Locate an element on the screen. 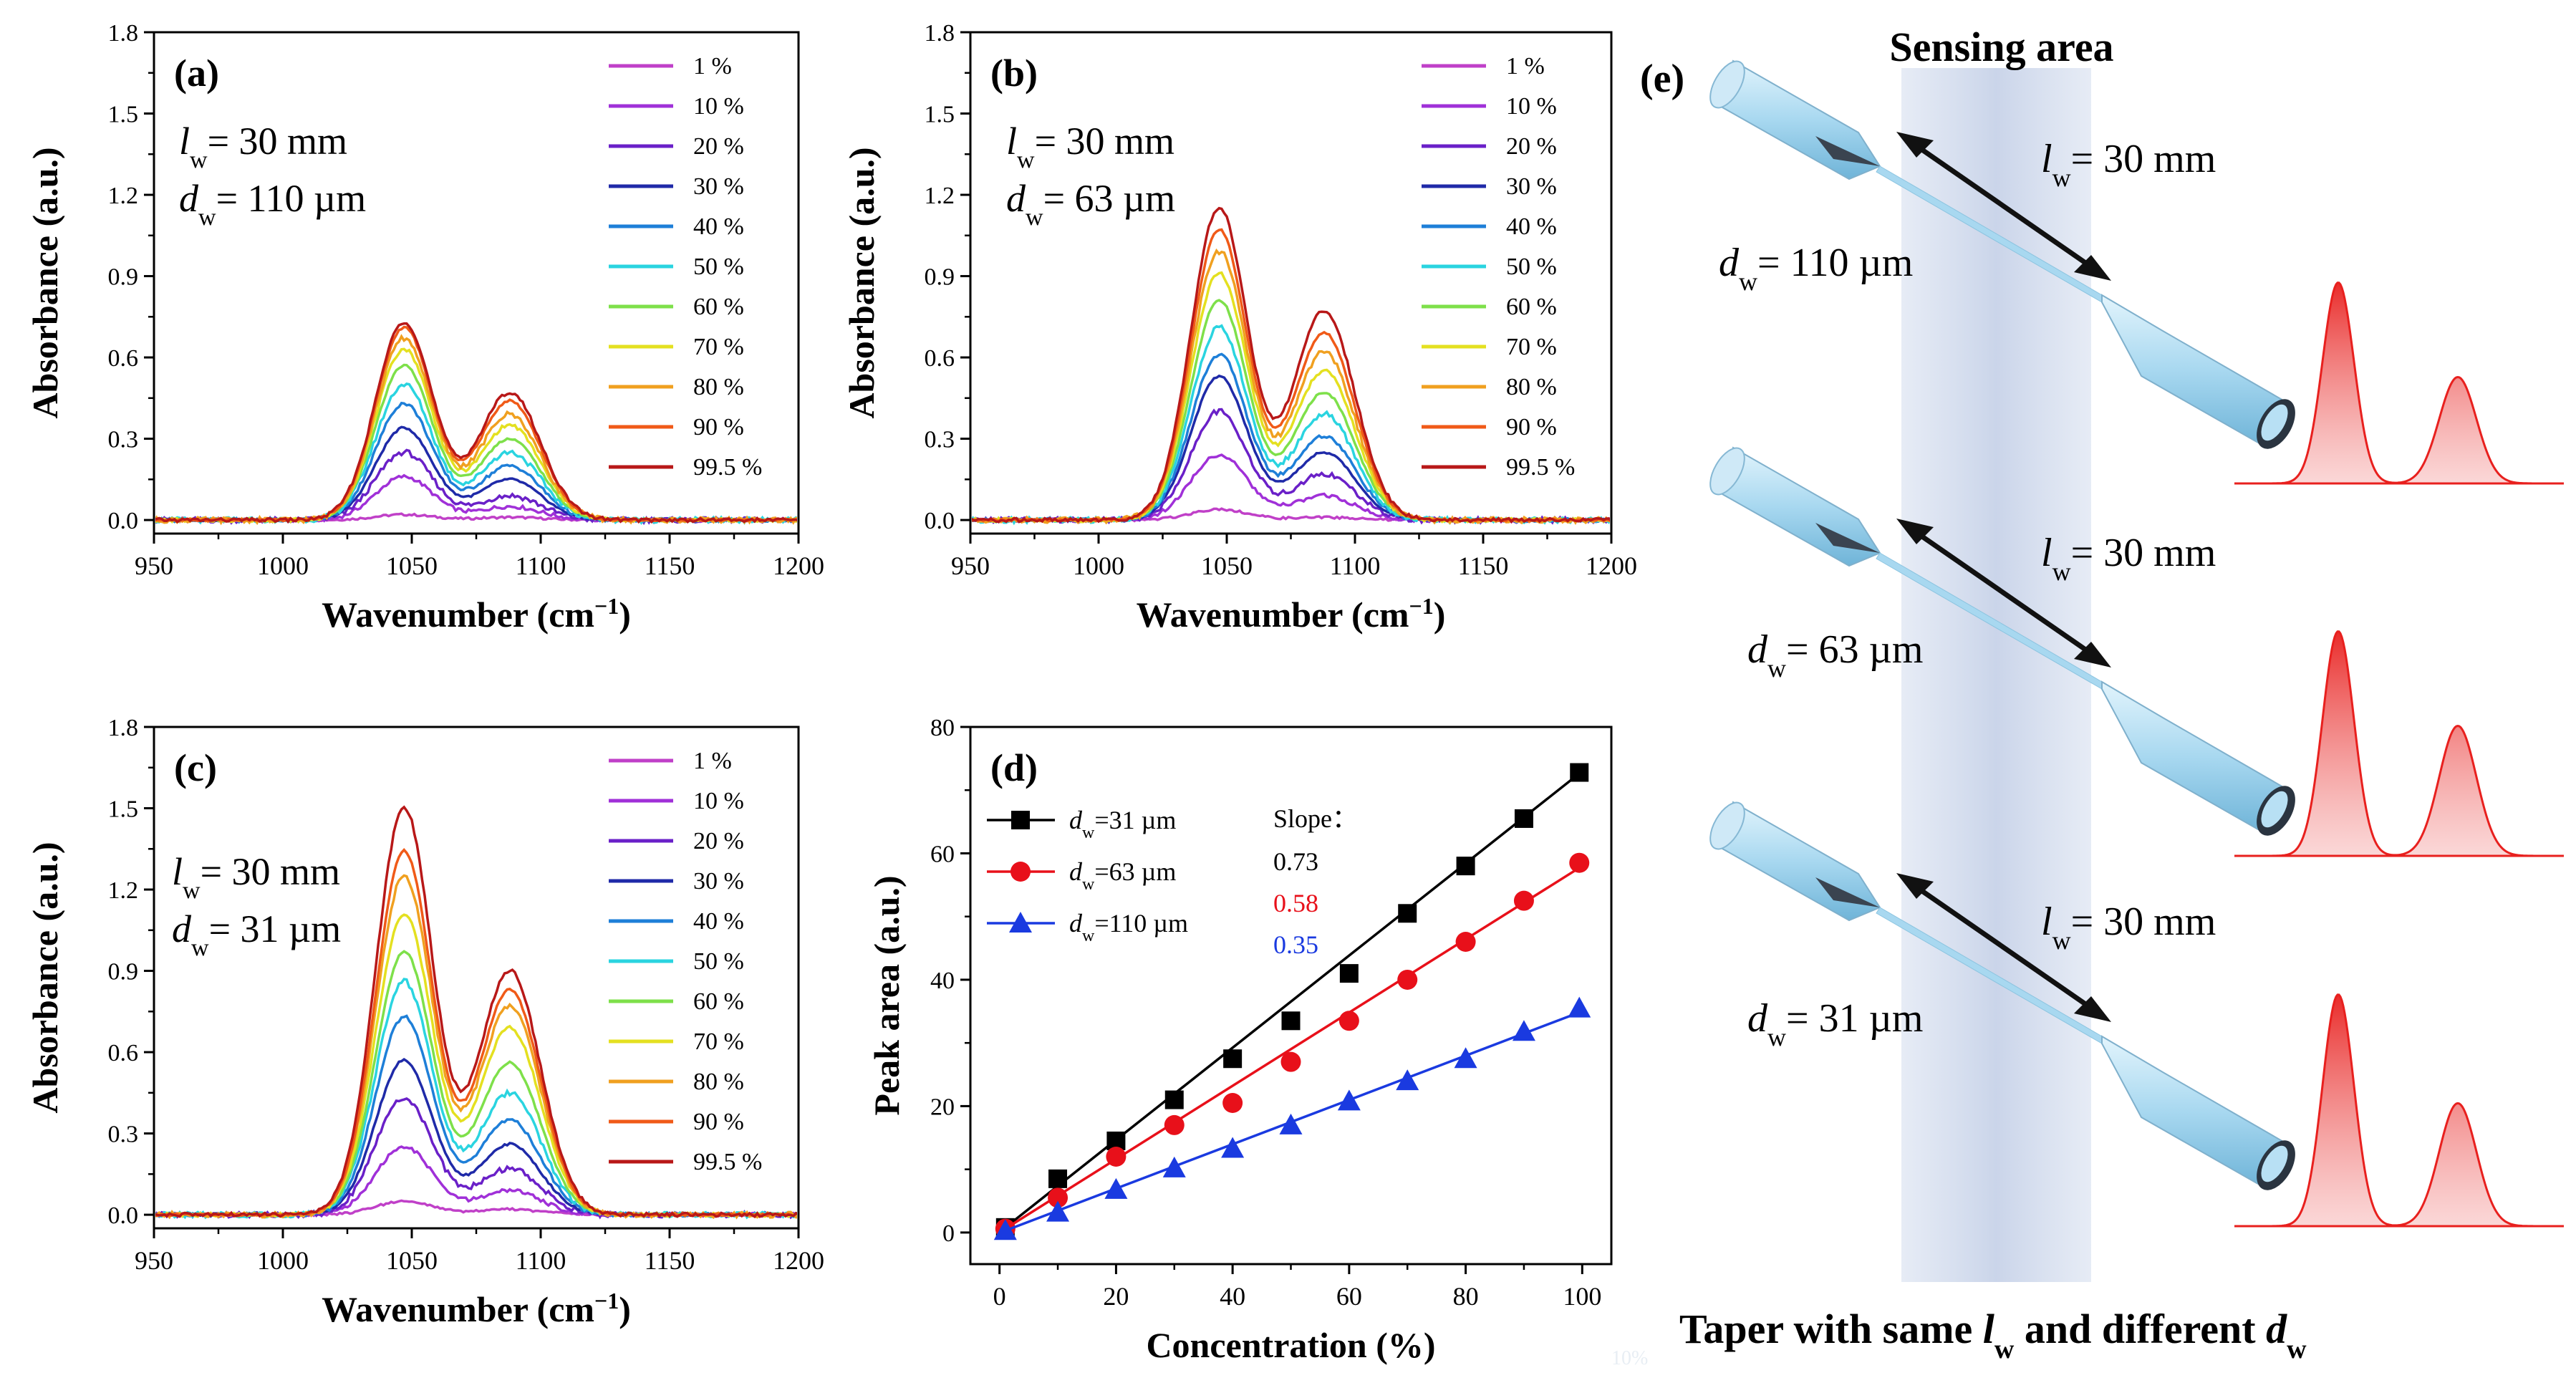 The width and height of the screenshot is (2576, 1383). slope-value: 0.73 is located at coordinates (1295, 861).